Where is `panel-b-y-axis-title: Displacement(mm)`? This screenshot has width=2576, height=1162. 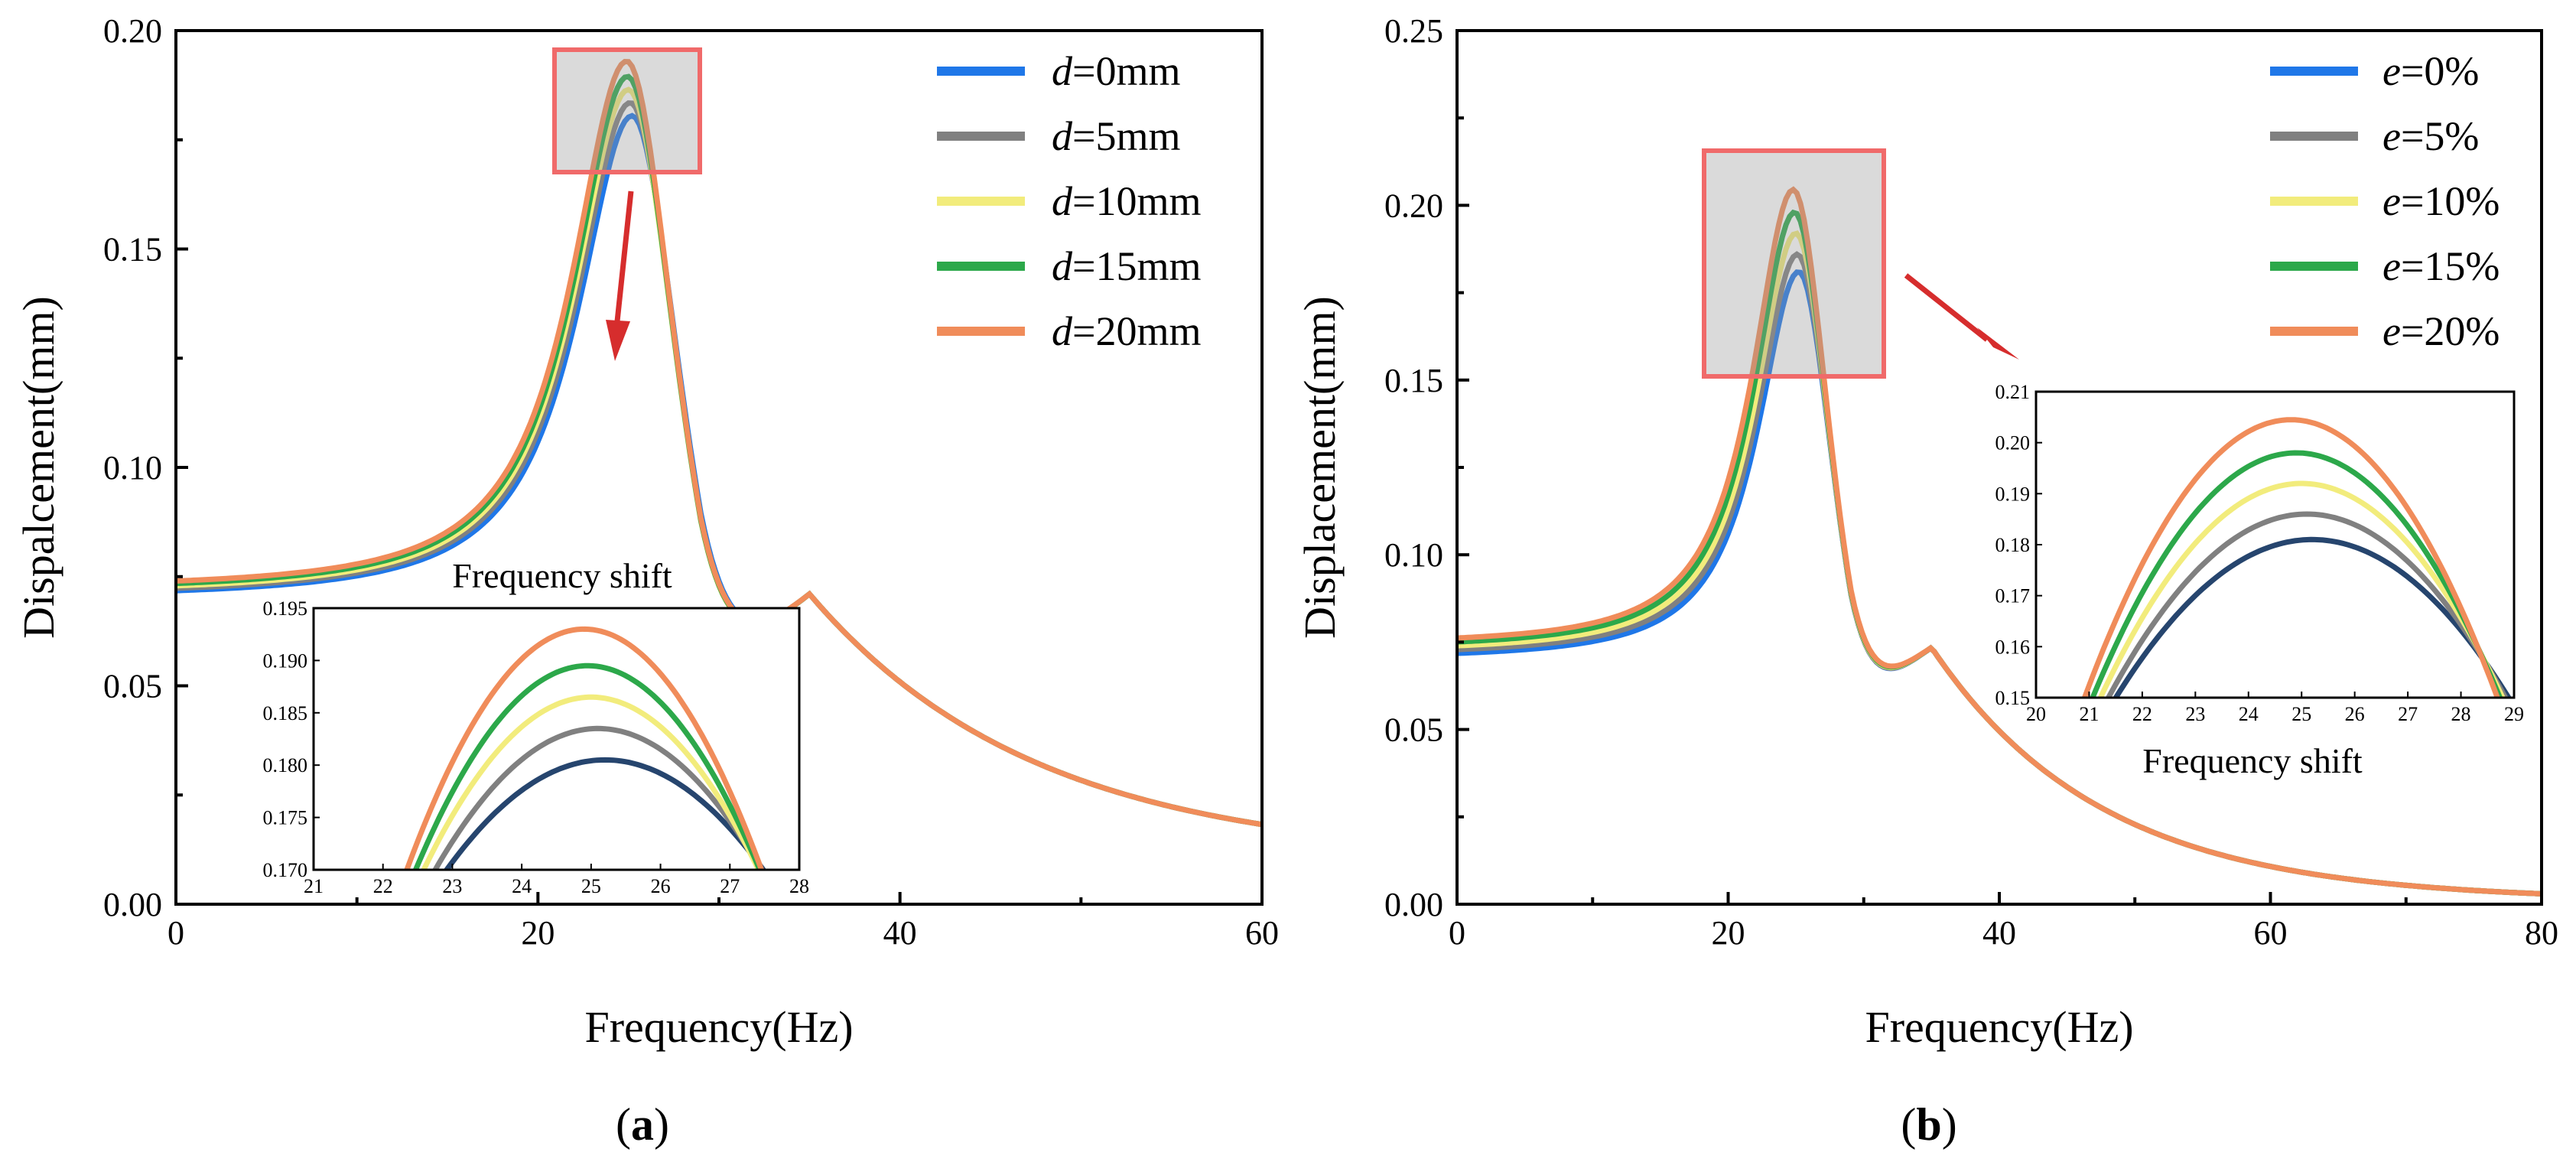
panel-b-y-axis-title: Displacement(mm) is located at coordinates (1320, 468).